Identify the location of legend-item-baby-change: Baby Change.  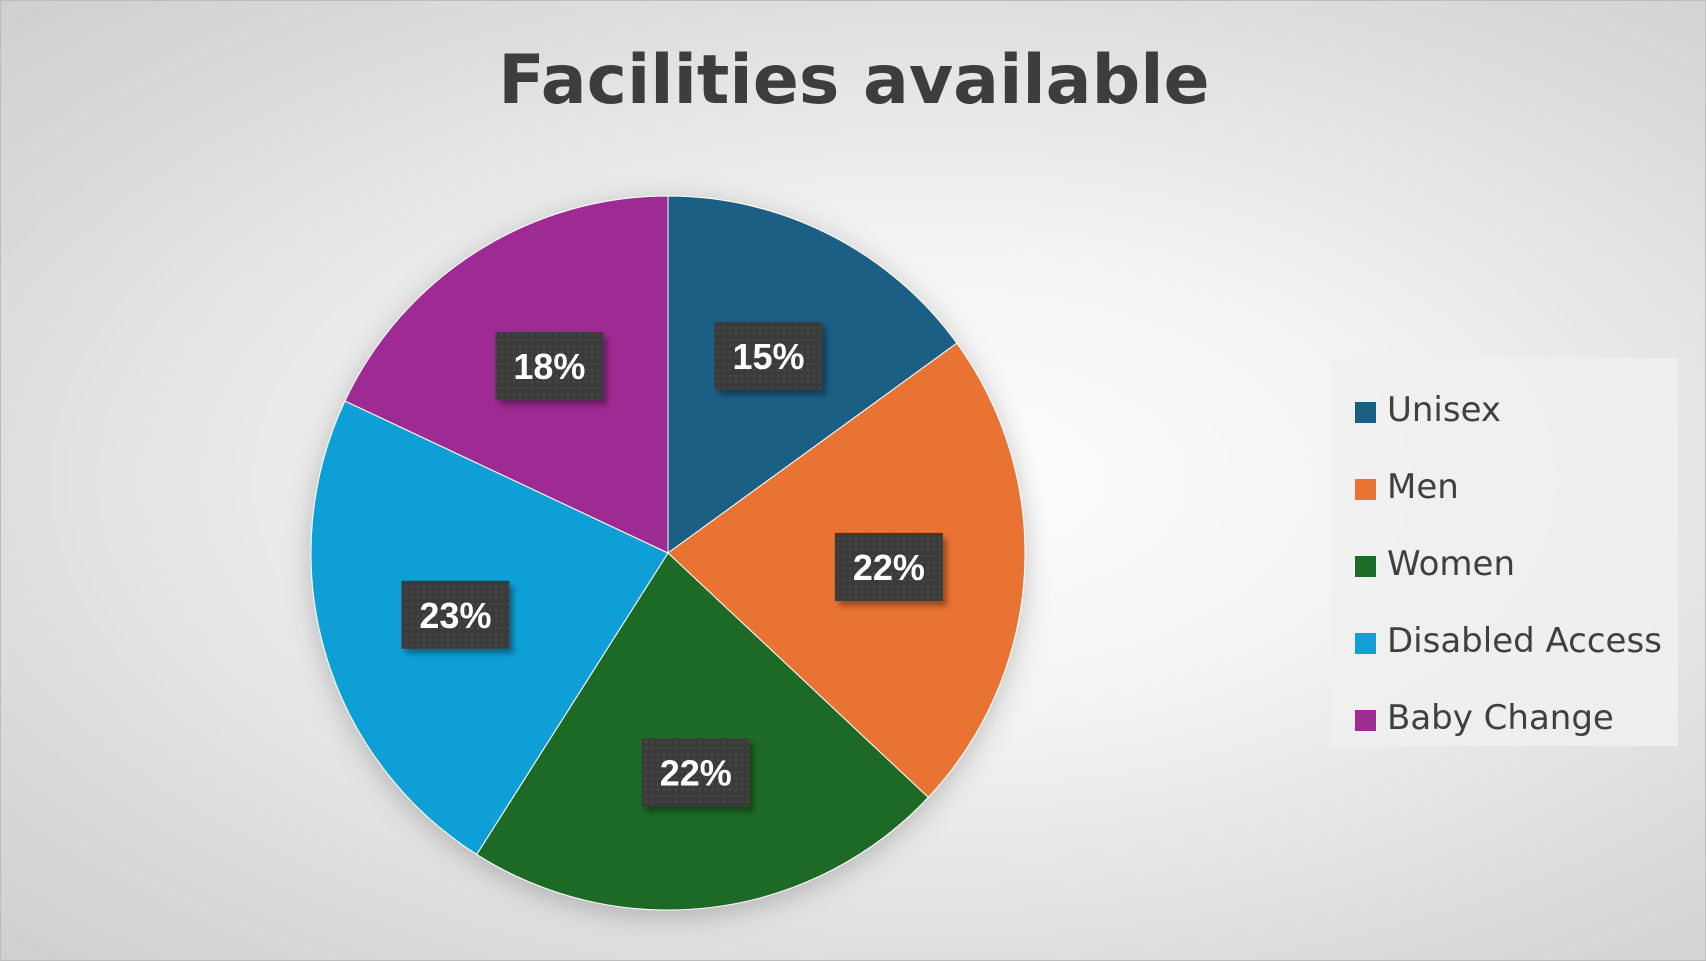
(1505, 722).